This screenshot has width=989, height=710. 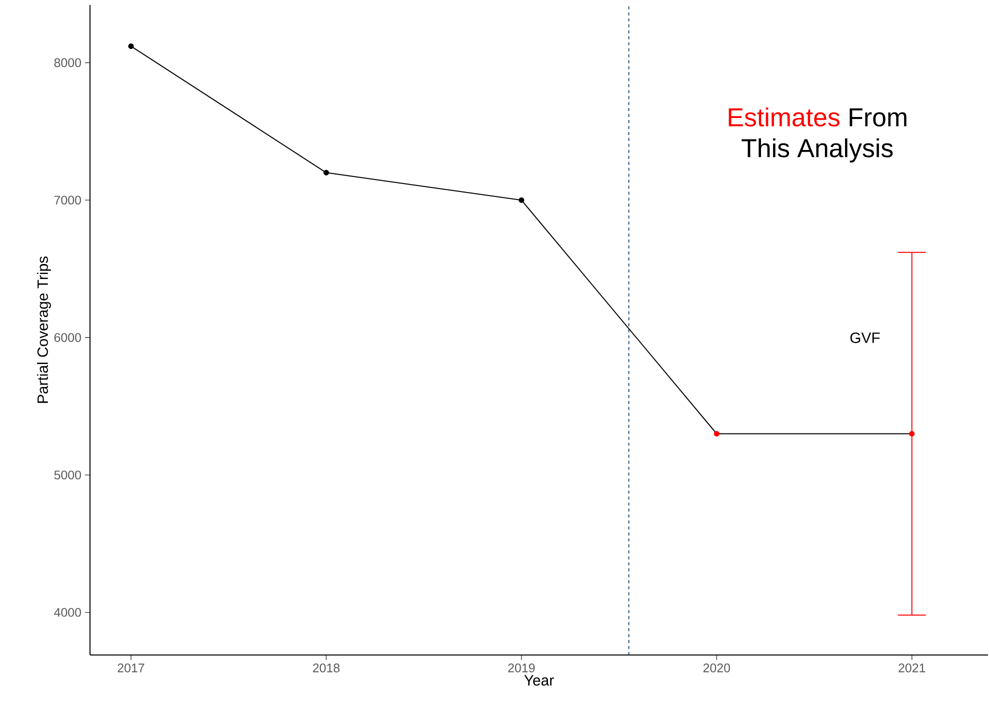 I want to click on y-tick-label: 7000, so click(x=67, y=200).